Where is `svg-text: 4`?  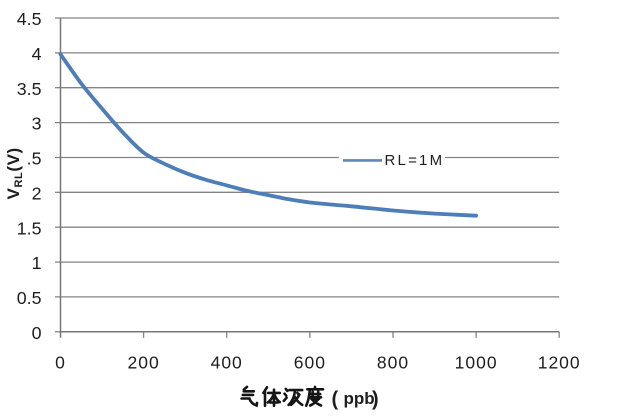 svg-text: 4 is located at coordinates (37, 54).